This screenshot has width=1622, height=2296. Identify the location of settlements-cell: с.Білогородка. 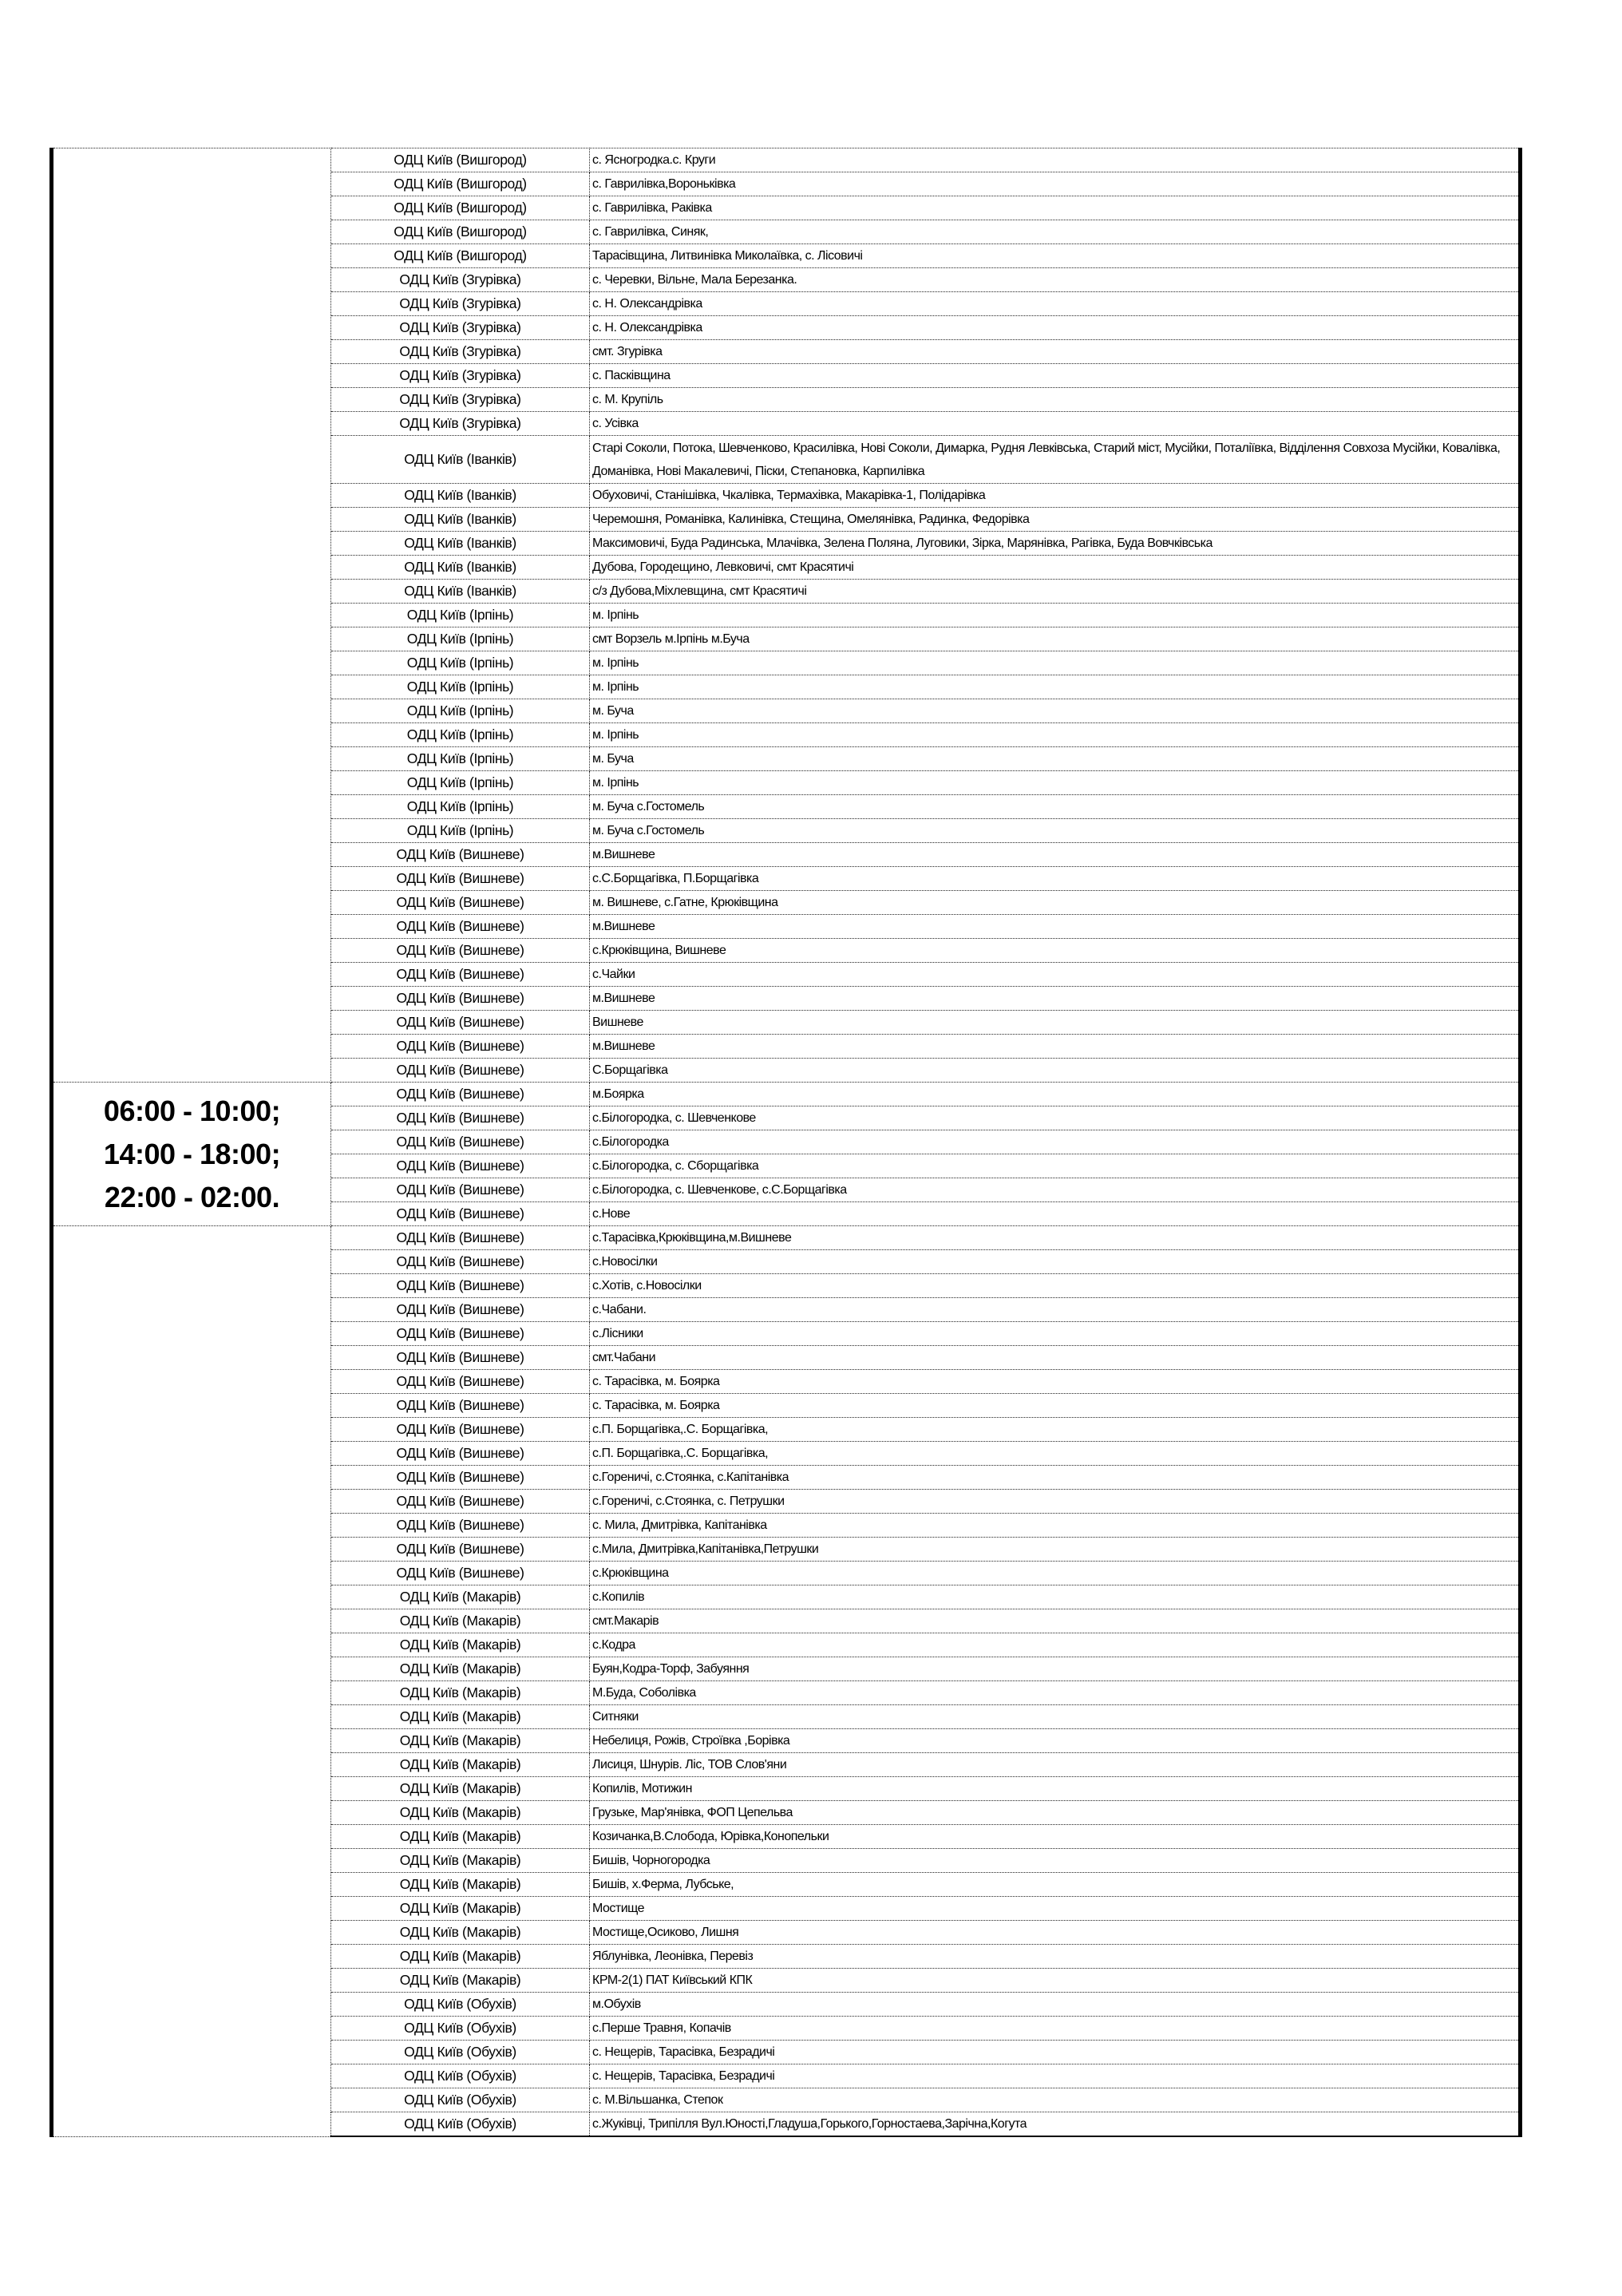
(1056, 1142).